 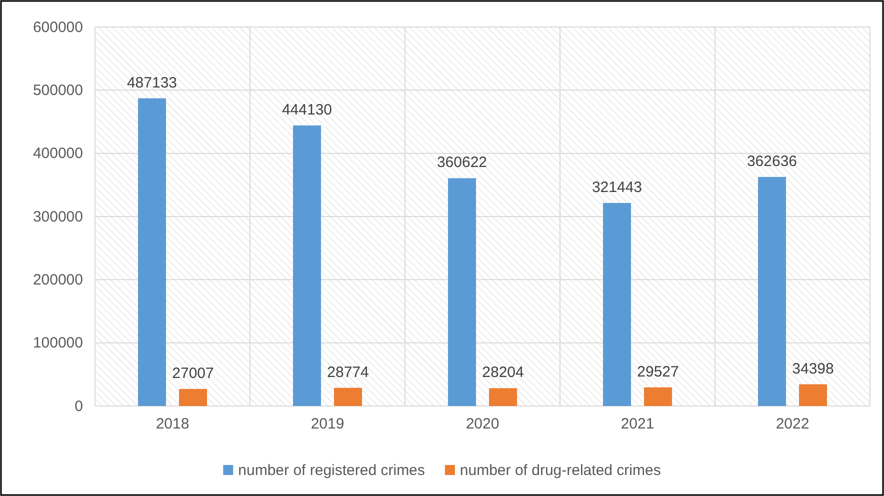 What do you see at coordinates (483, 424) in the screenshot?
I see `x-tick-label: 2020` at bounding box center [483, 424].